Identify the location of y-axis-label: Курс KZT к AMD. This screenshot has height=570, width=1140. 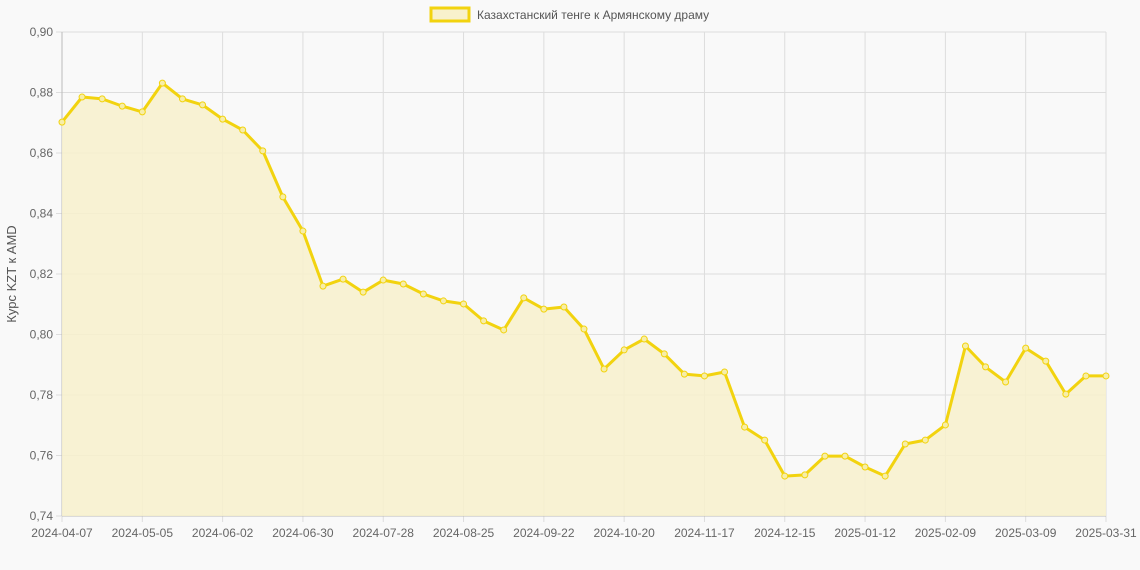
(11, 273).